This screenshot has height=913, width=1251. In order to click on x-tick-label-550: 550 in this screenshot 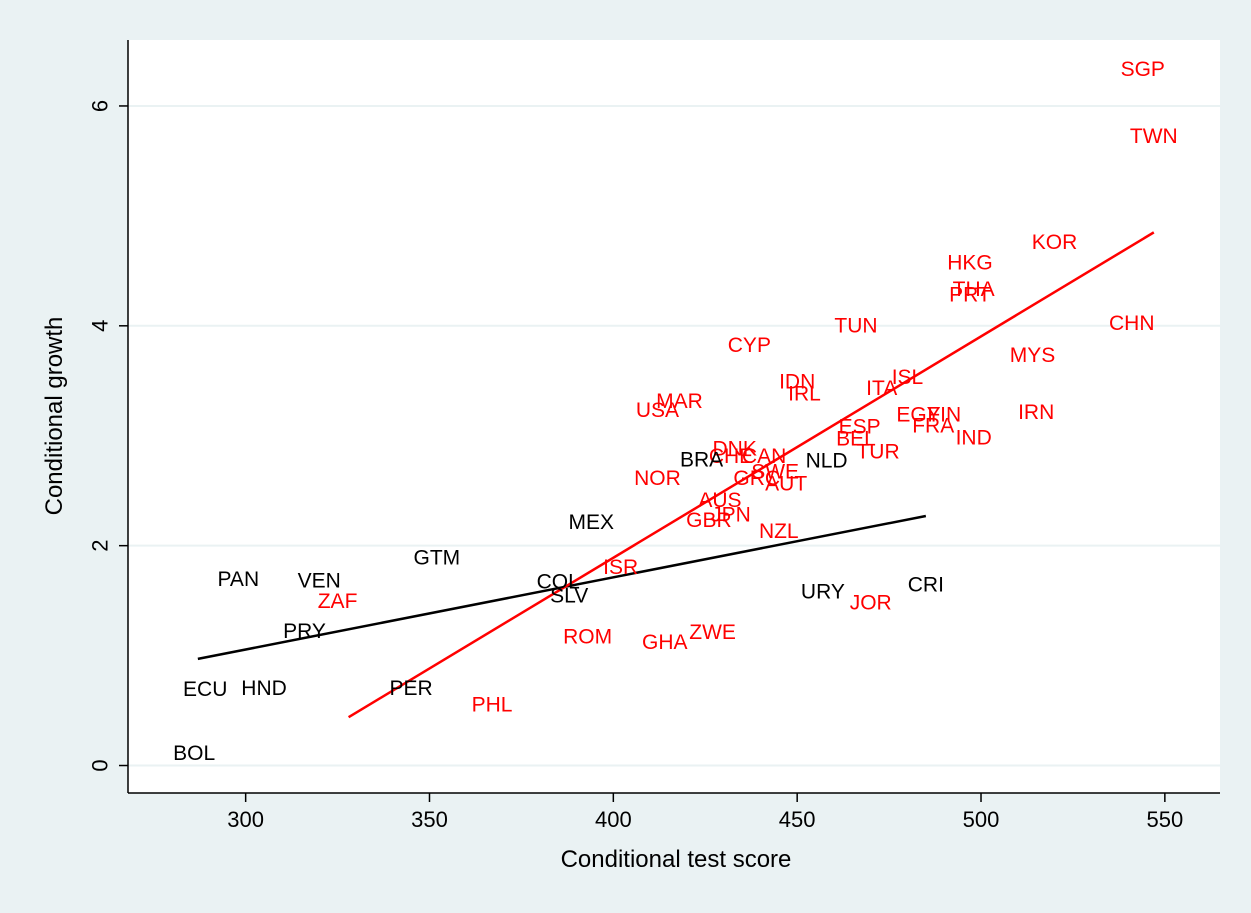, I will do `click(1164, 819)`.